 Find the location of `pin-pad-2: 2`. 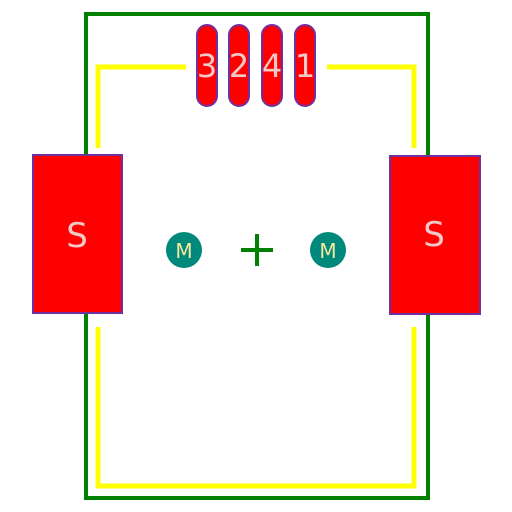

pin-pad-2: 2 is located at coordinates (239, 65).